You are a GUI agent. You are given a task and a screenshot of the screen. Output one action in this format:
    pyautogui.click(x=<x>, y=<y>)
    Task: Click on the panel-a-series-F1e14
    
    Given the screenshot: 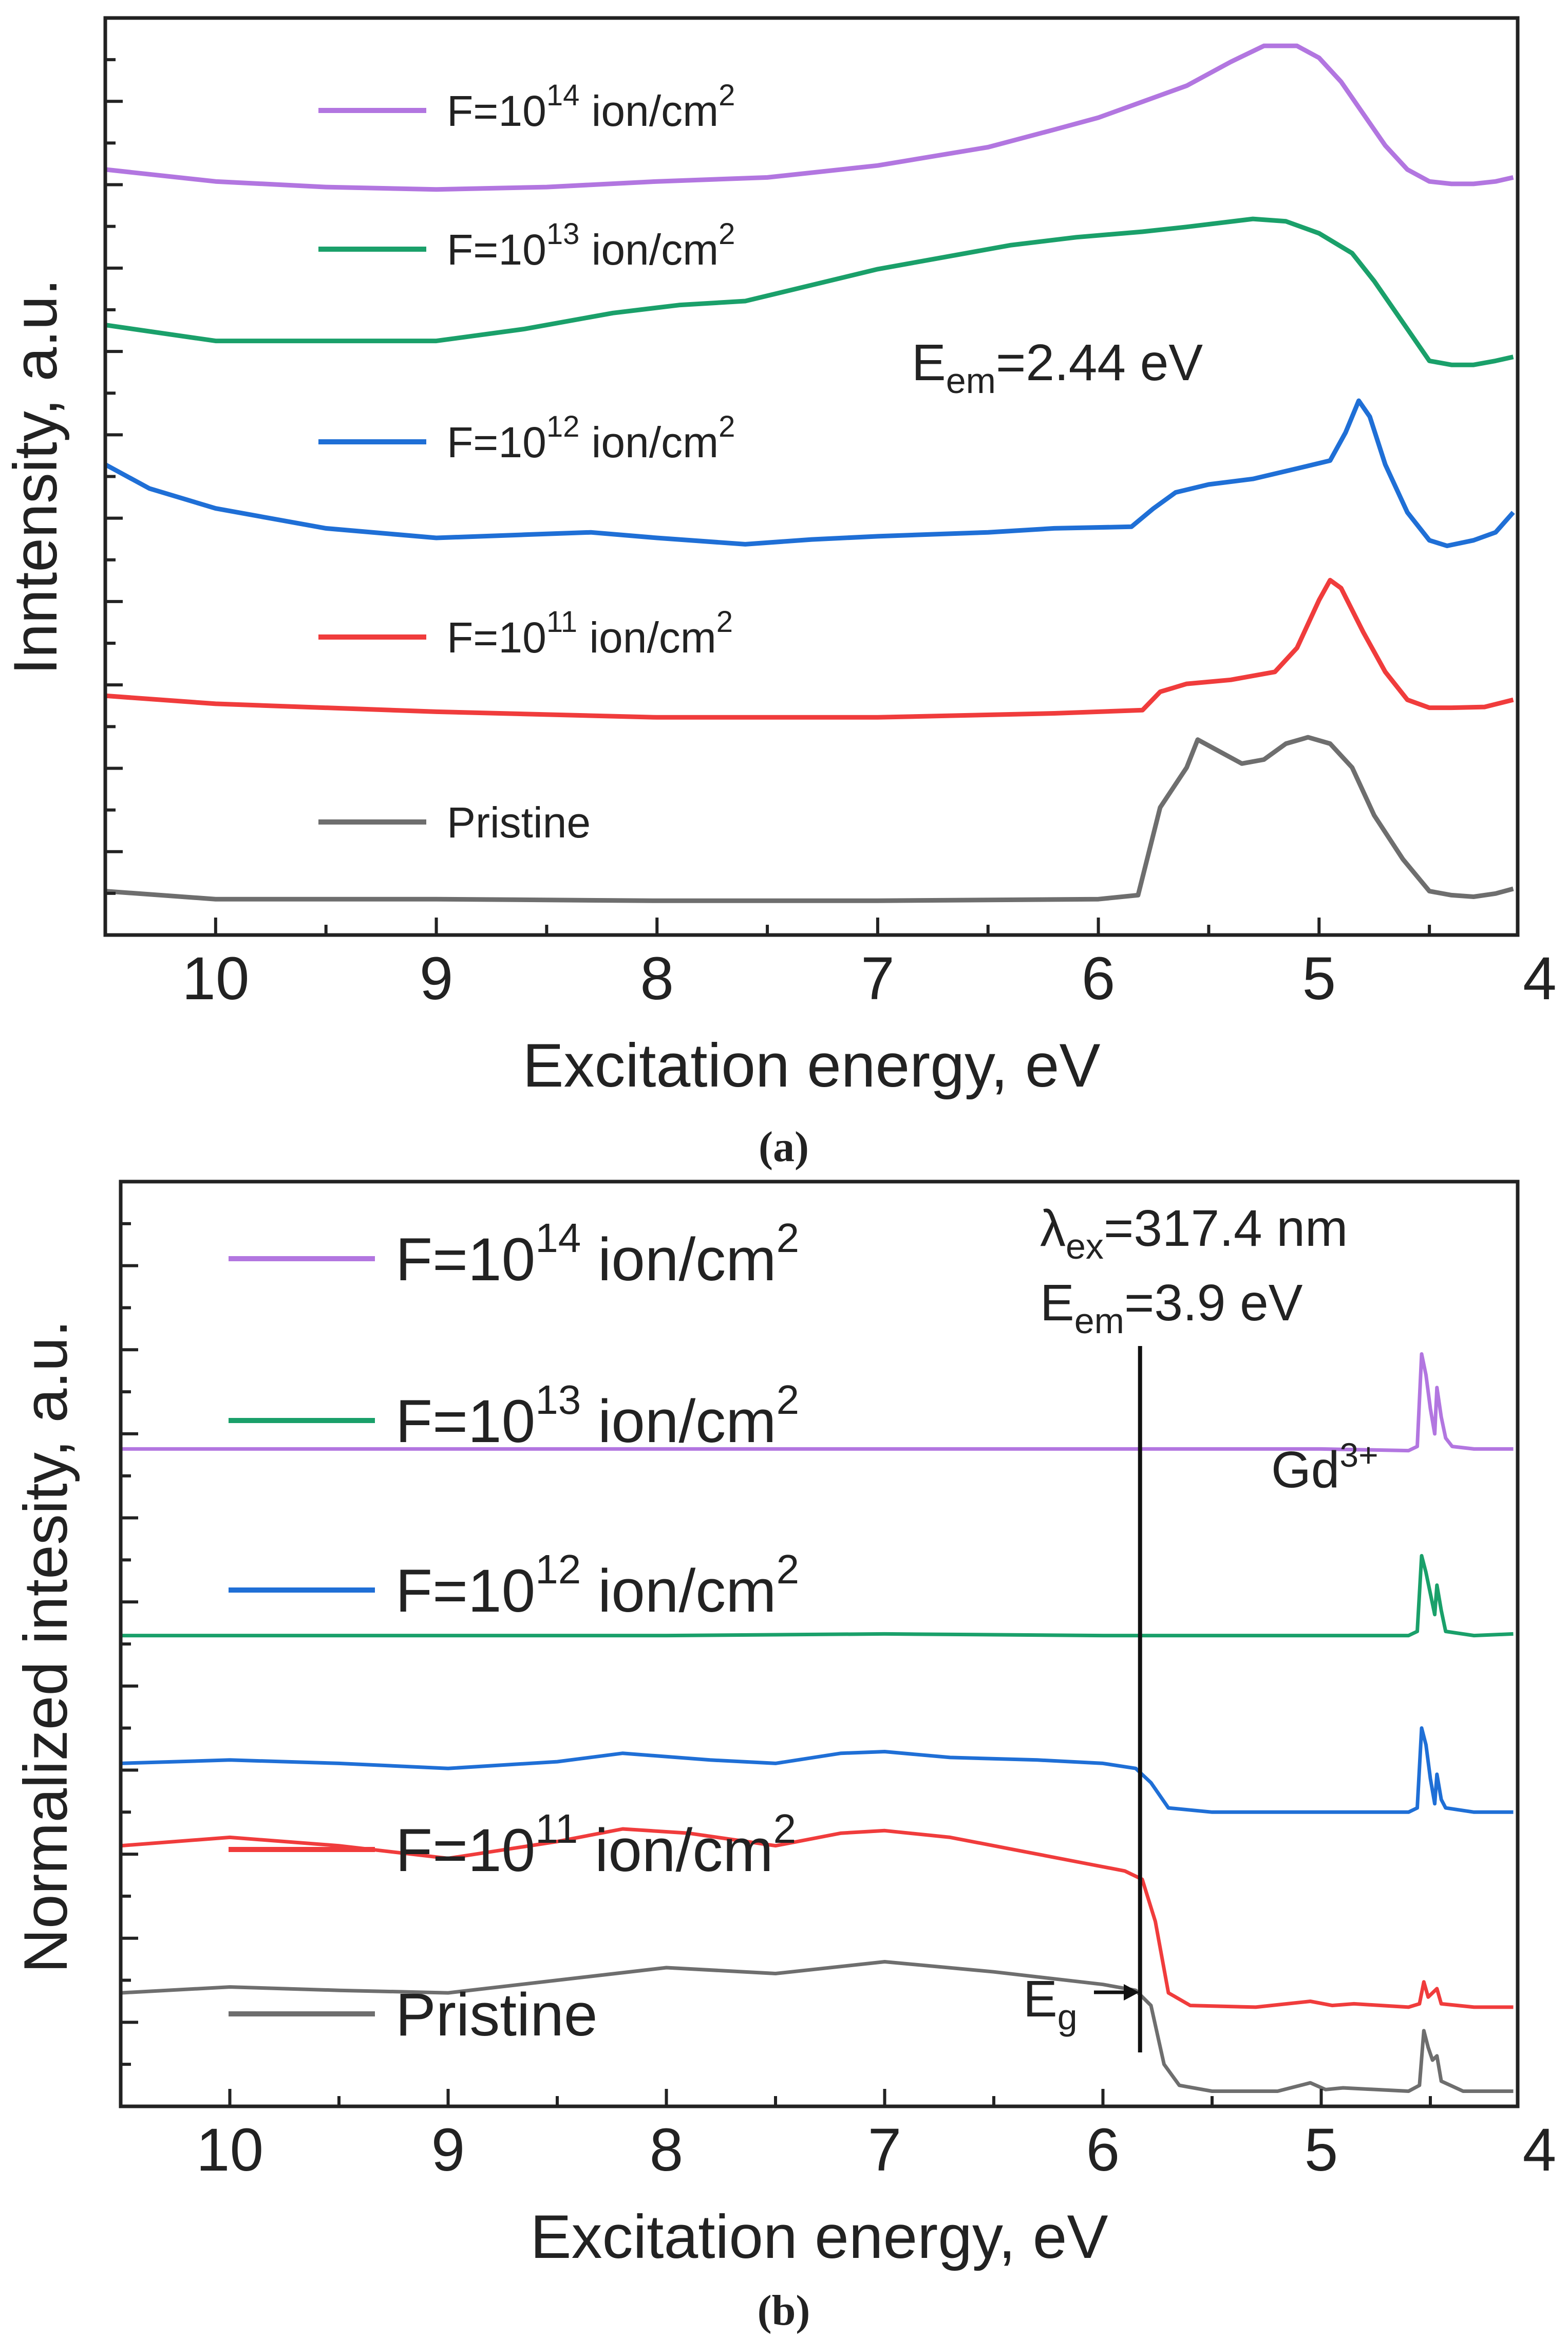 What is the action you would take?
    pyautogui.click(x=809, y=117)
    